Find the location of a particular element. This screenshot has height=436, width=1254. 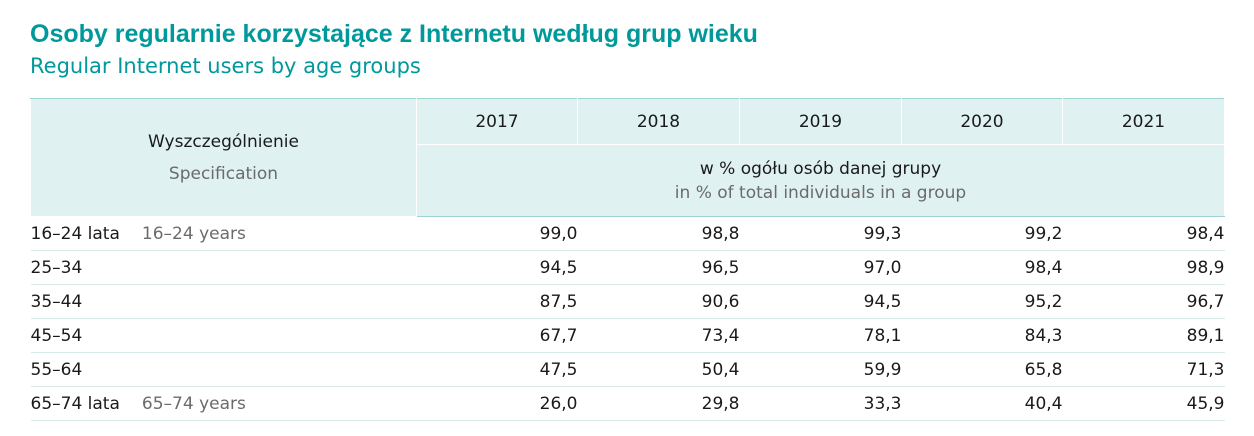

row-label: 55–64 is located at coordinates (223, 369).